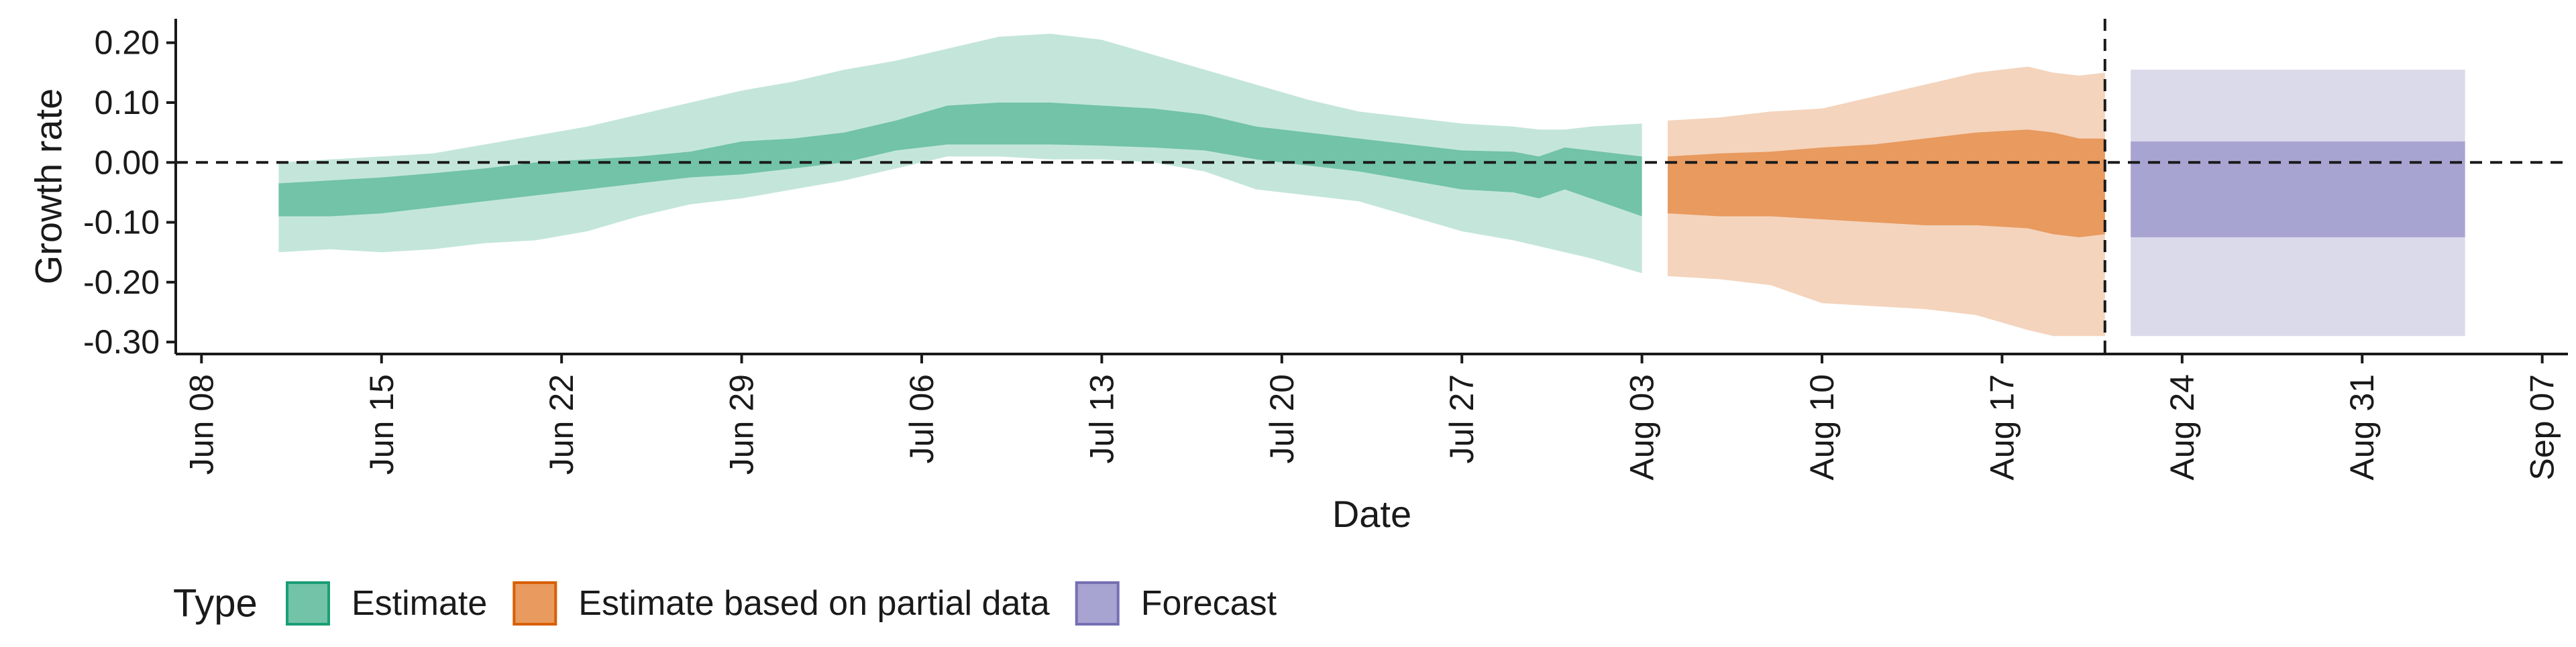 This screenshot has width=2576, height=647. What do you see at coordinates (922, 418) in the screenshot?
I see `x-tick-label: Jul 06` at bounding box center [922, 418].